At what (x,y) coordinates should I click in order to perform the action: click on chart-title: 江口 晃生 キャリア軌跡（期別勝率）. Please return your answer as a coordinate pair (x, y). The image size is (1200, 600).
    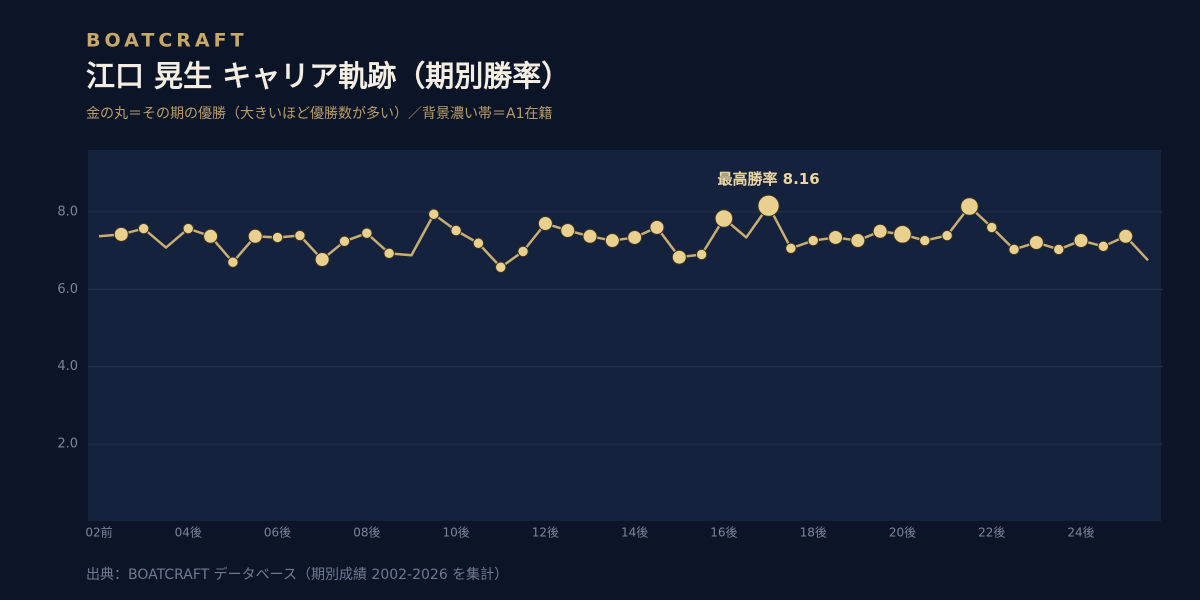
    Looking at the image, I should click on (328, 76).